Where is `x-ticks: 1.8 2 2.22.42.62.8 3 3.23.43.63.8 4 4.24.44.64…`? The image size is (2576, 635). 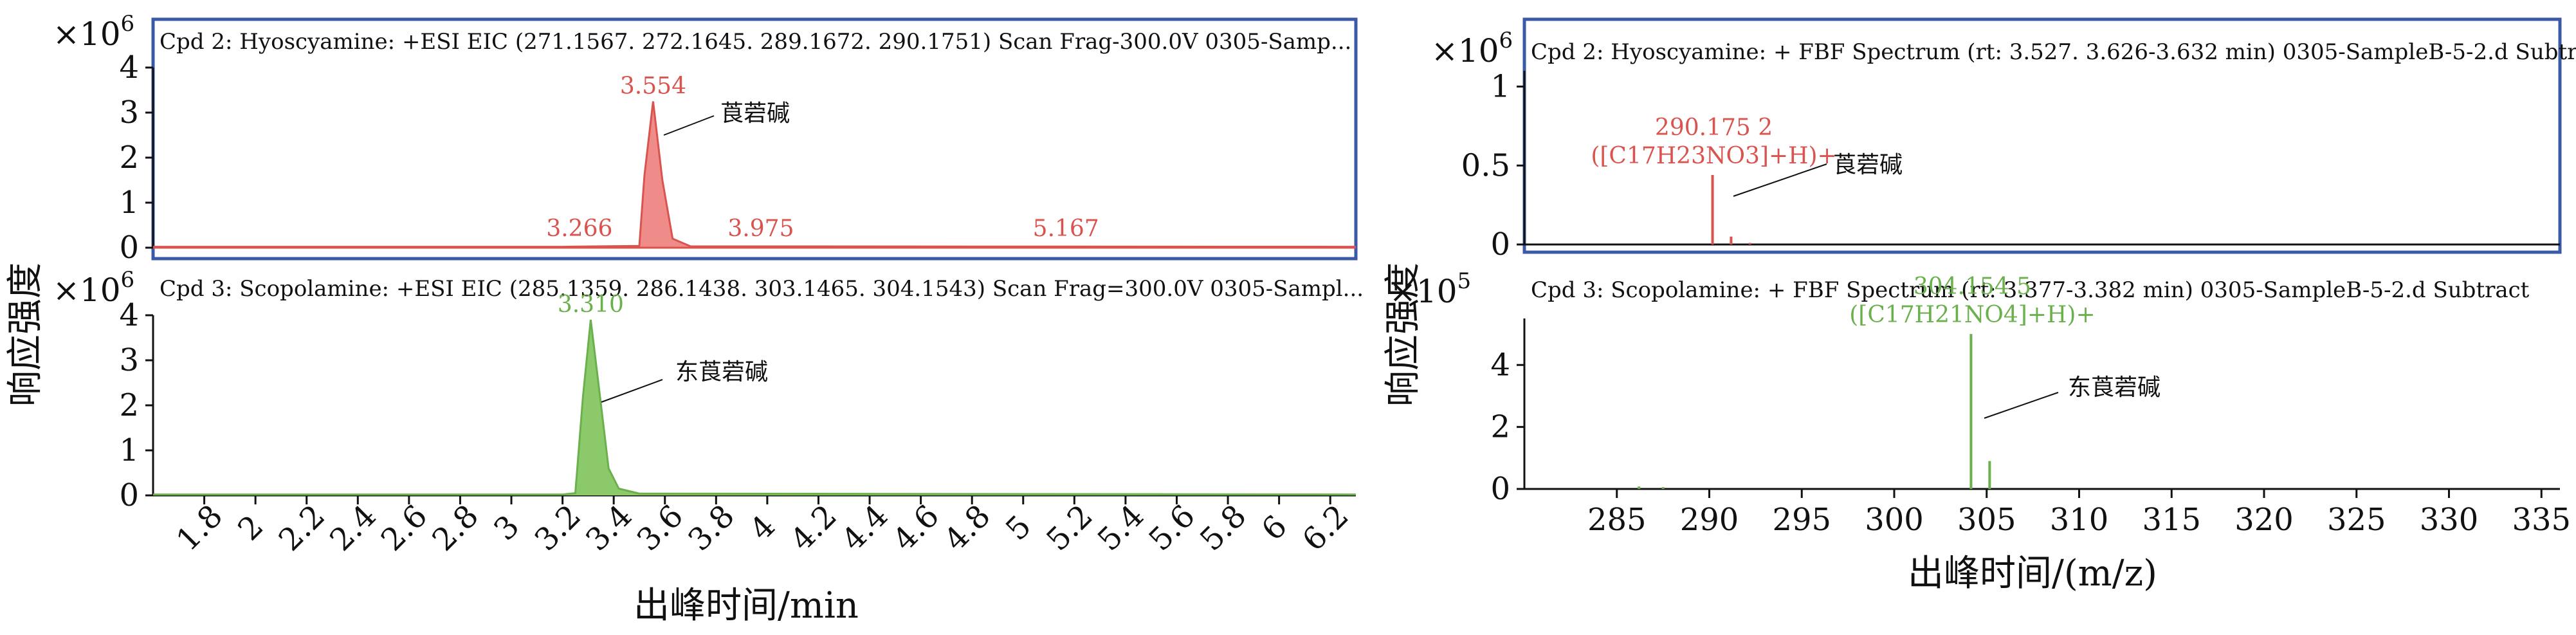 x-ticks: 1.8 2 2.22.42.62.8 3 3.23.43.63.8 4 4.24.44.64… is located at coordinates (762, 526).